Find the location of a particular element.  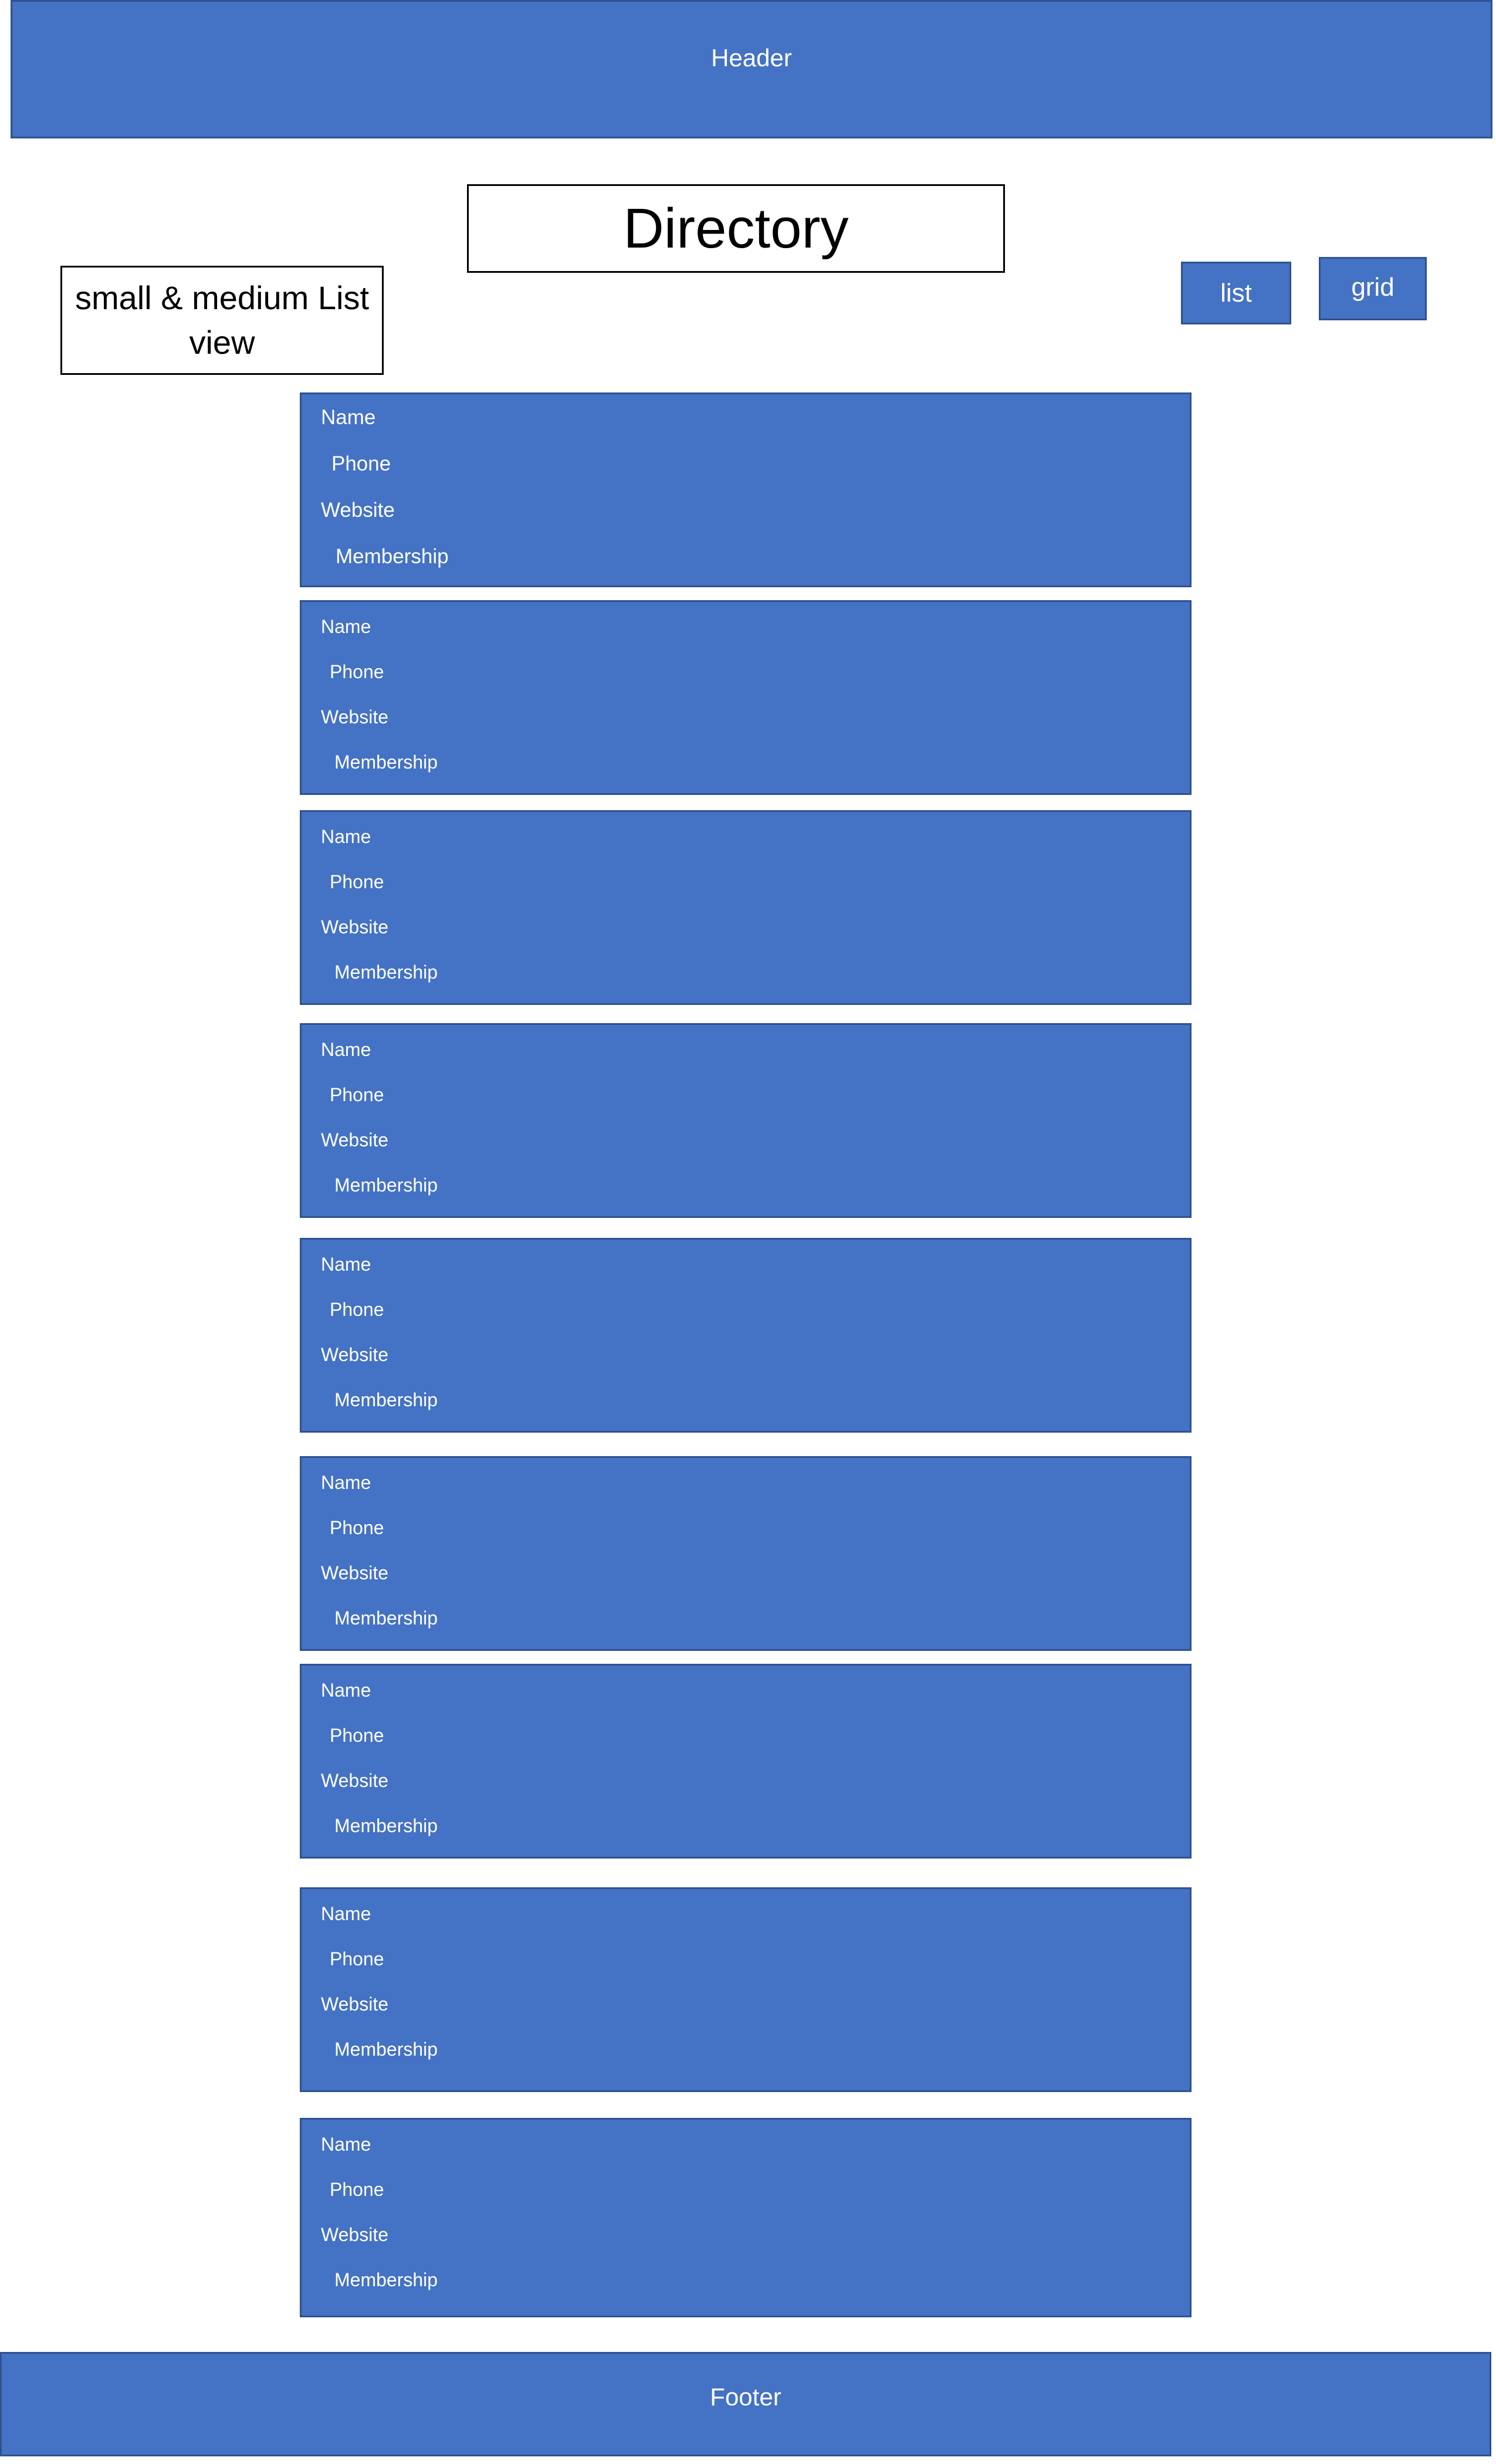

list-view-button-label: list is located at coordinates (1236, 292).